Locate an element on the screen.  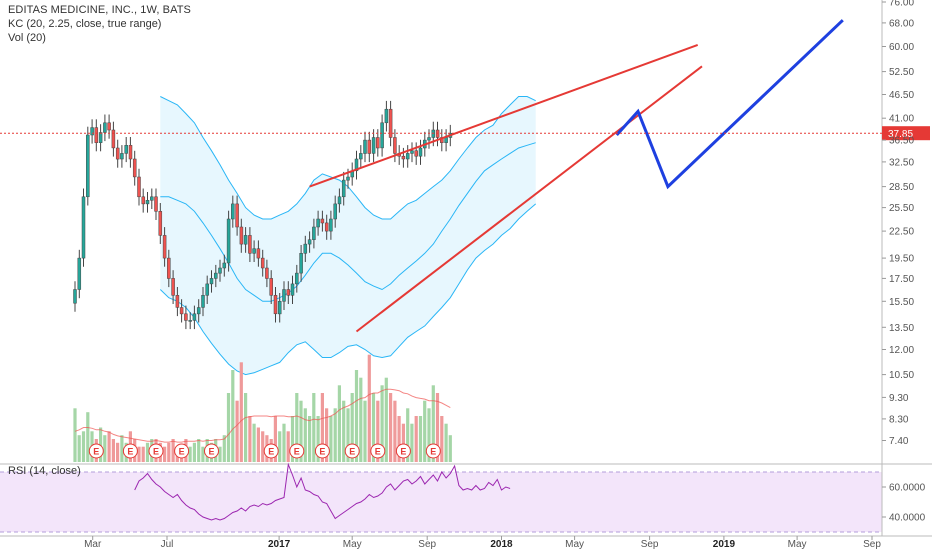
price-tick-label: 60.00 is located at coordinates (901, 47).